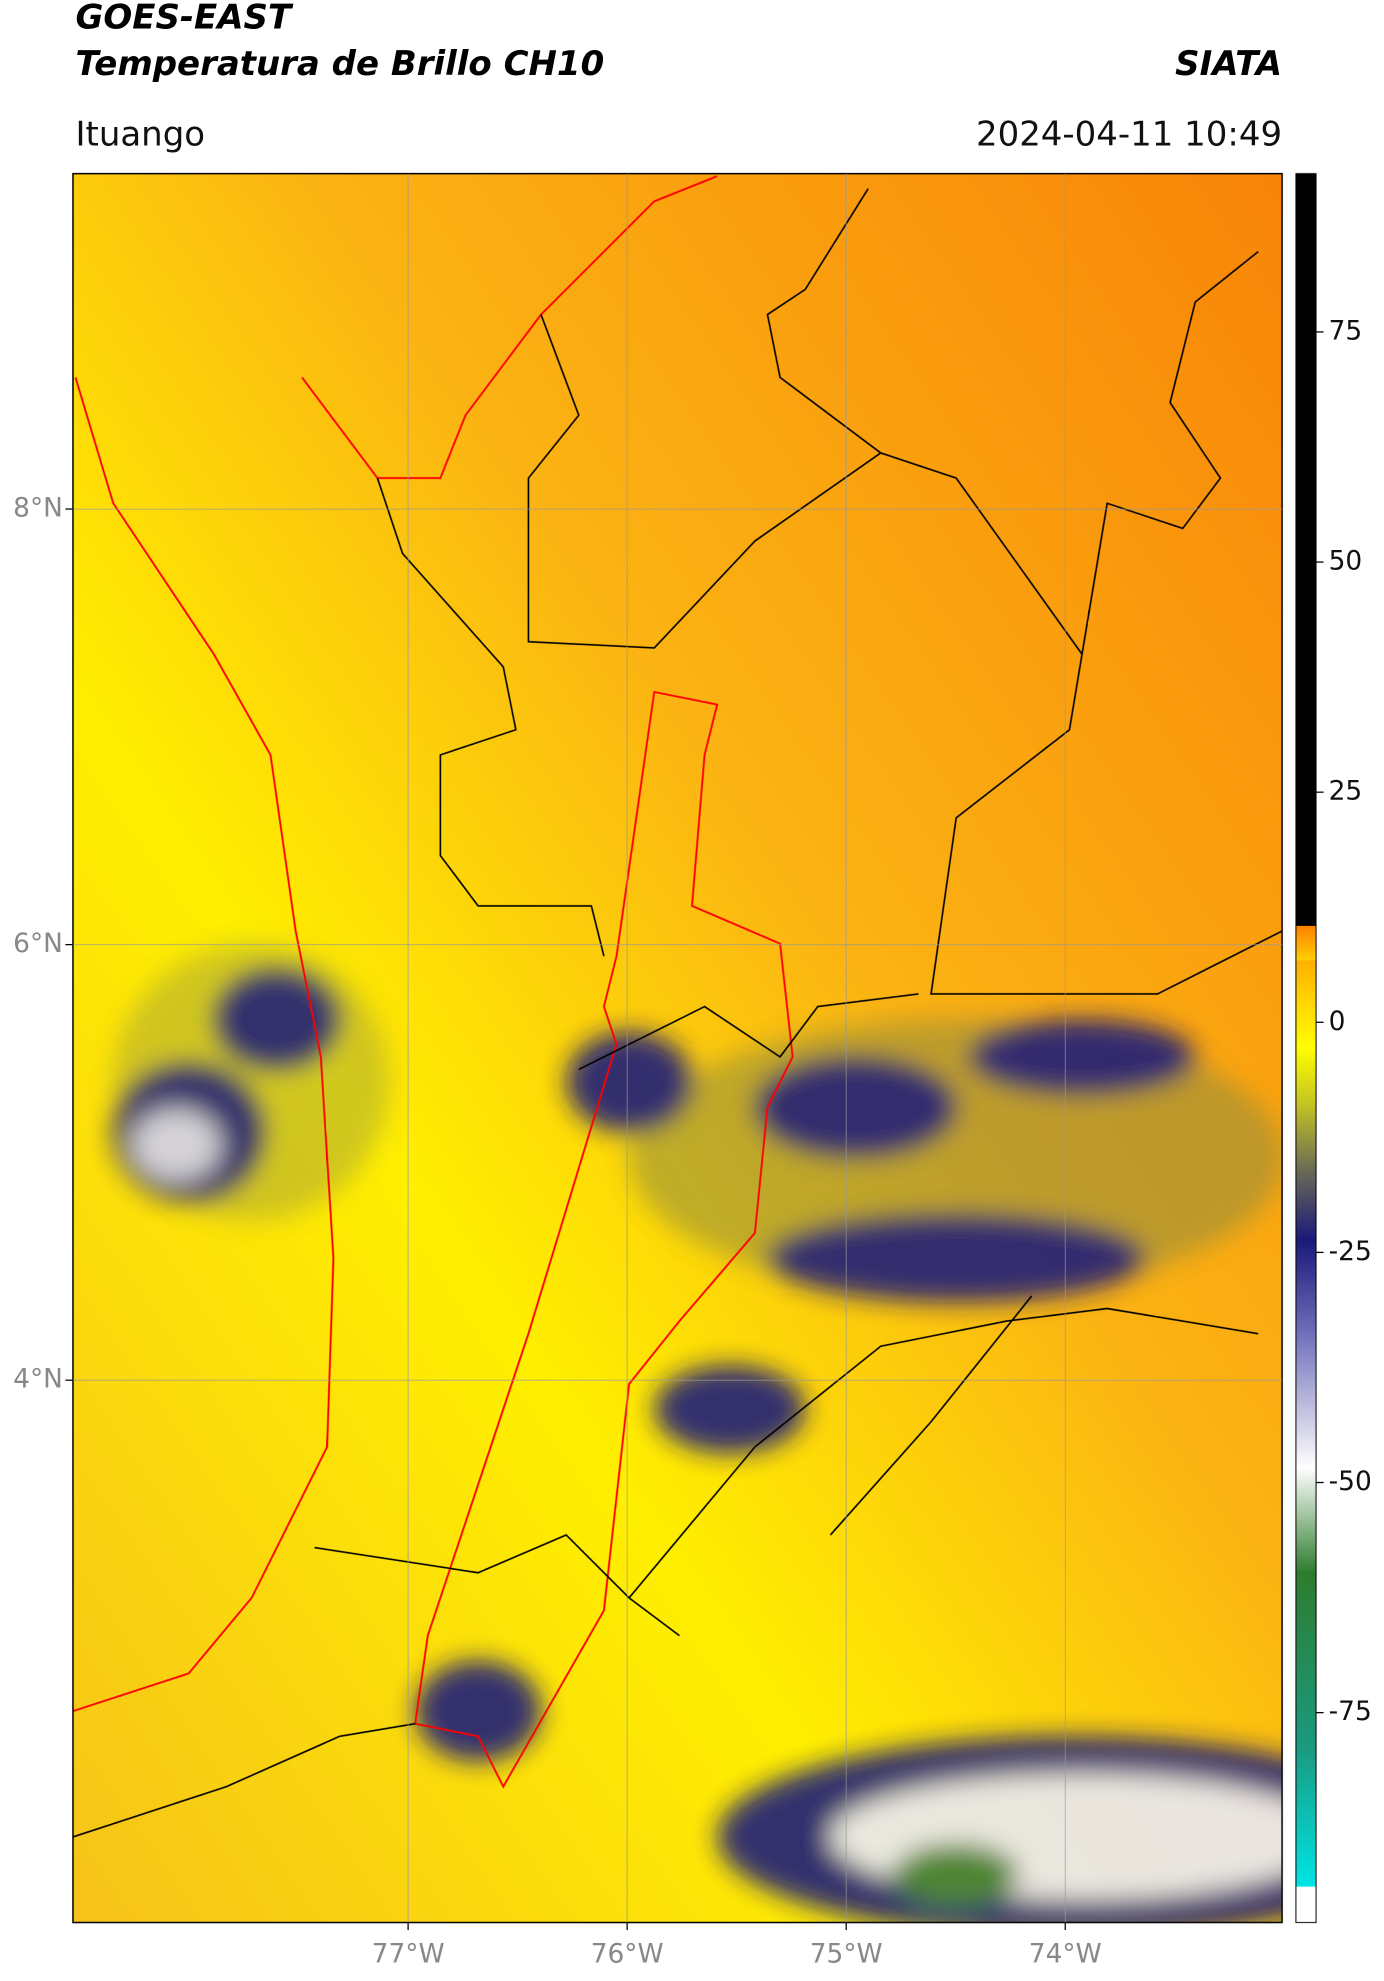 Image resolution: width=1384 pixels, height=1981 pixels. I want to click on x-tick-label: 75°W, so click(846, 1954).